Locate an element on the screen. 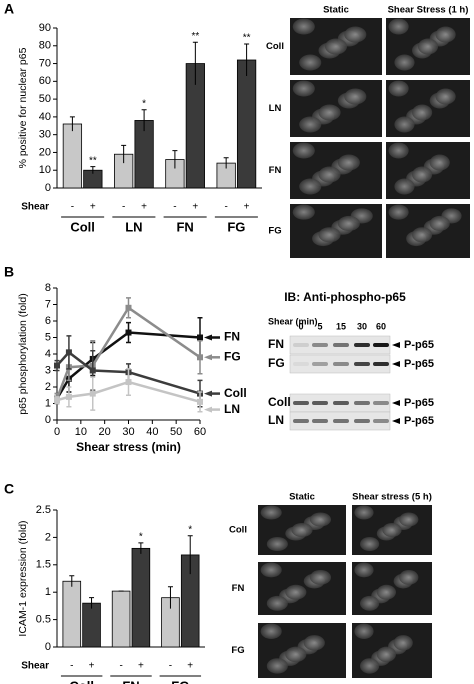 The width and height of the screenshot is (474, 684). legend-label: LN is located at coordinates (232, 409).